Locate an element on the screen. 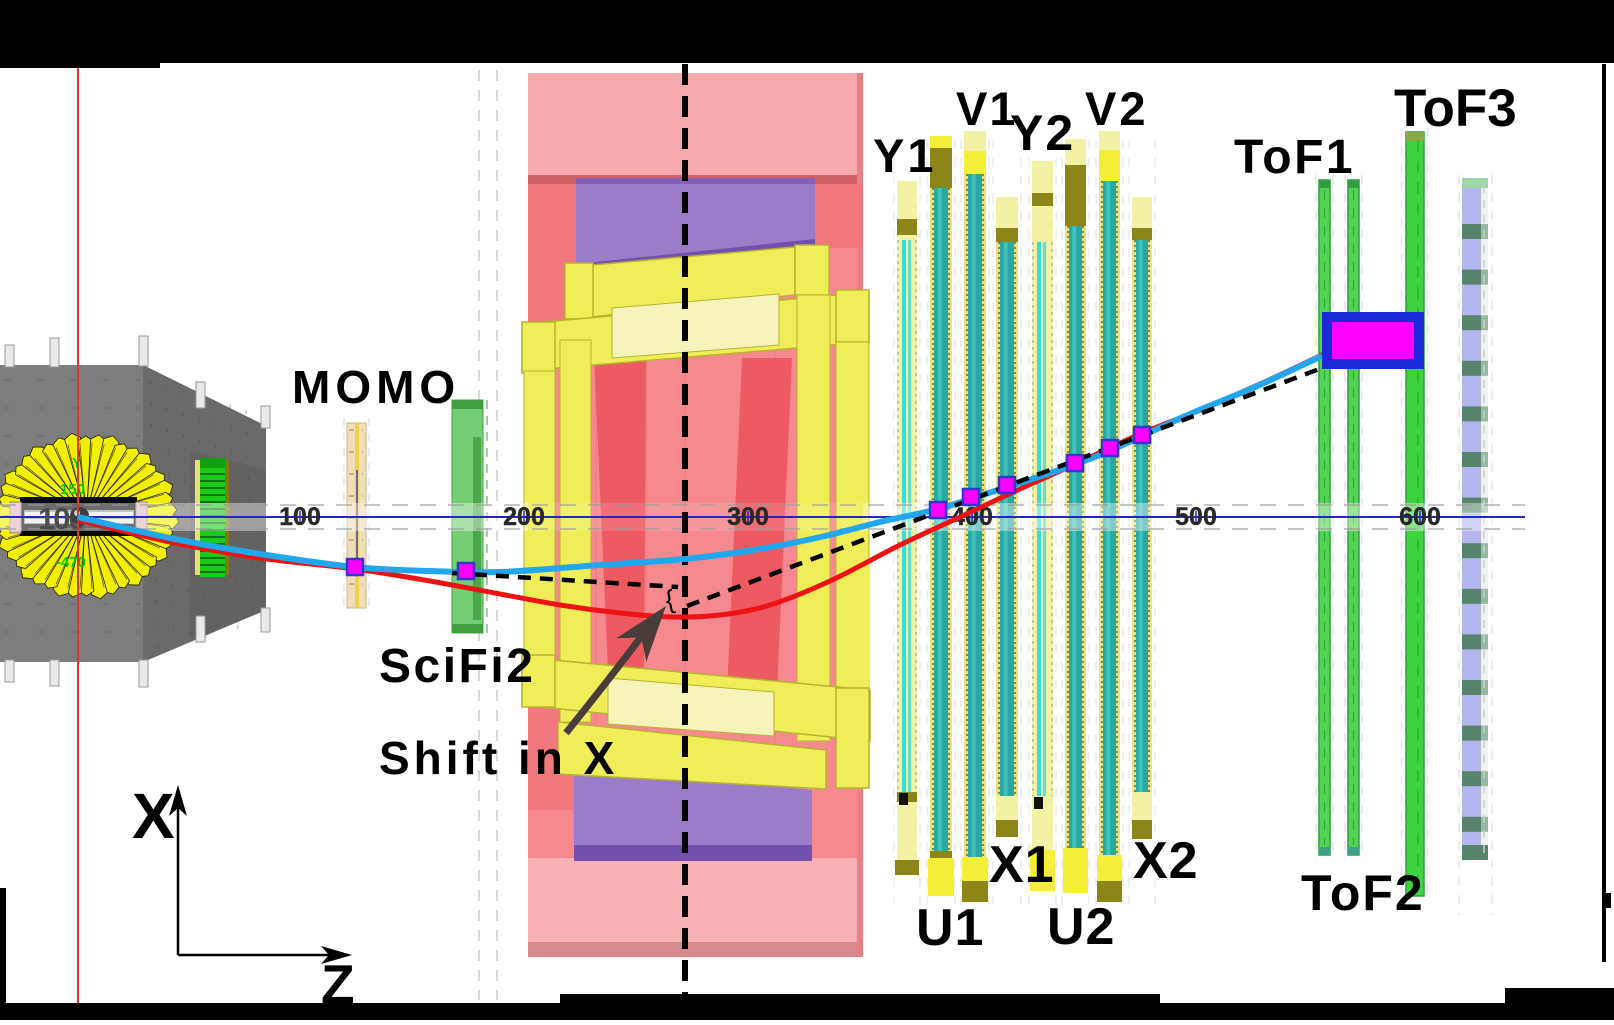  svg-text: ToF1 is located at coordinates (1294, 157).